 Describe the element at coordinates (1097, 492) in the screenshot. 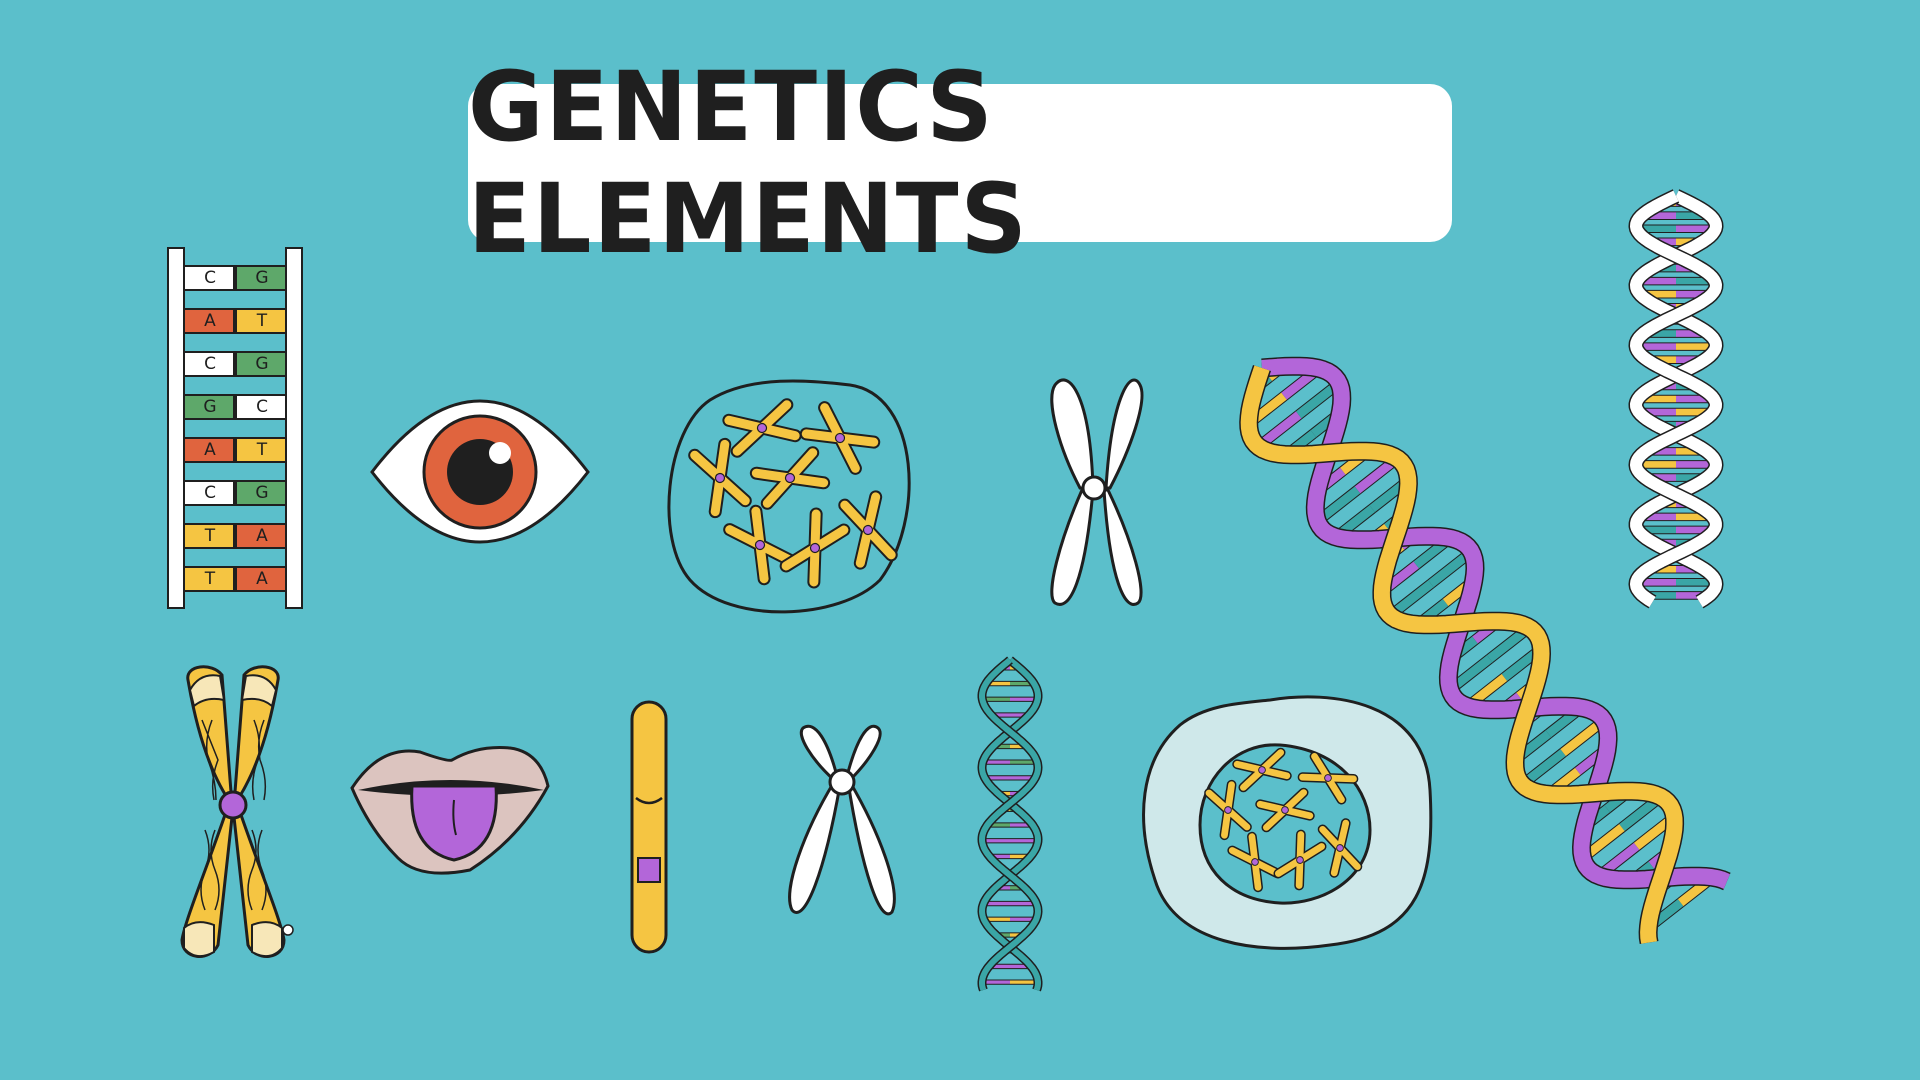

I see `white-chromosome-icon` at that location.